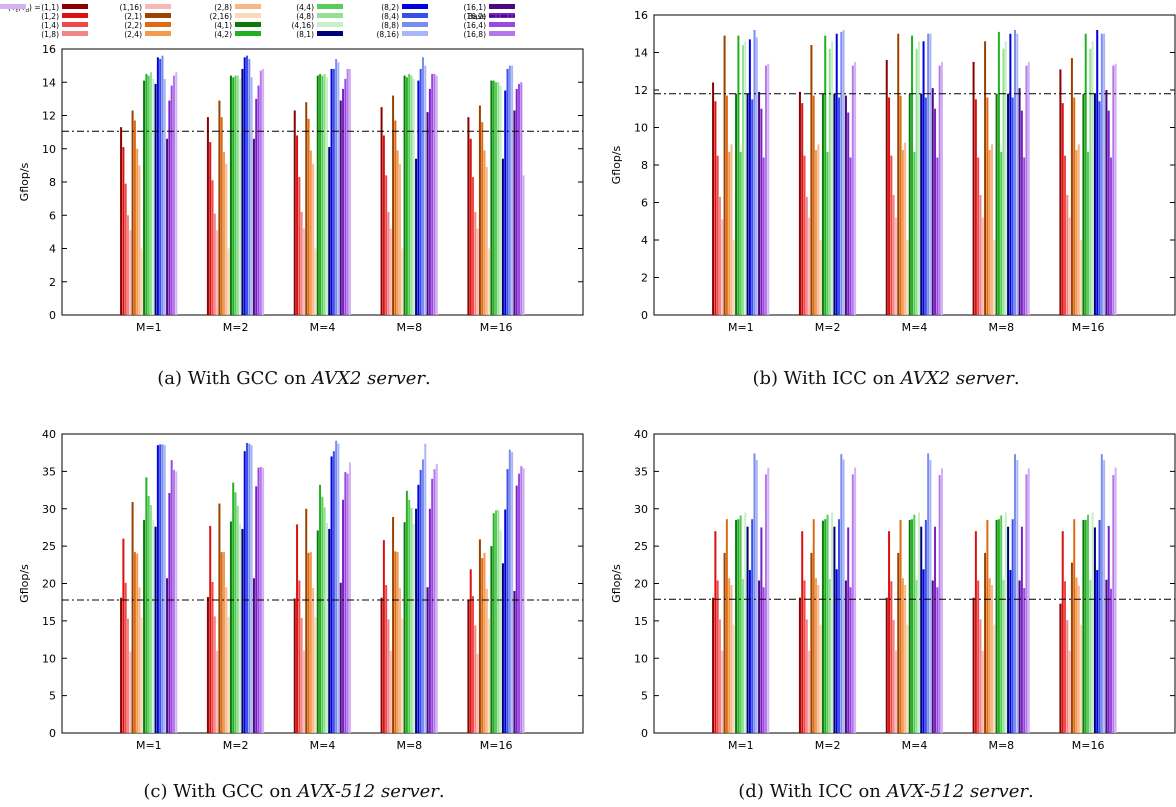 The width and height of the screenshot is (1176, 807). I want to click on legend-label: (8,8), so click(390, 25).